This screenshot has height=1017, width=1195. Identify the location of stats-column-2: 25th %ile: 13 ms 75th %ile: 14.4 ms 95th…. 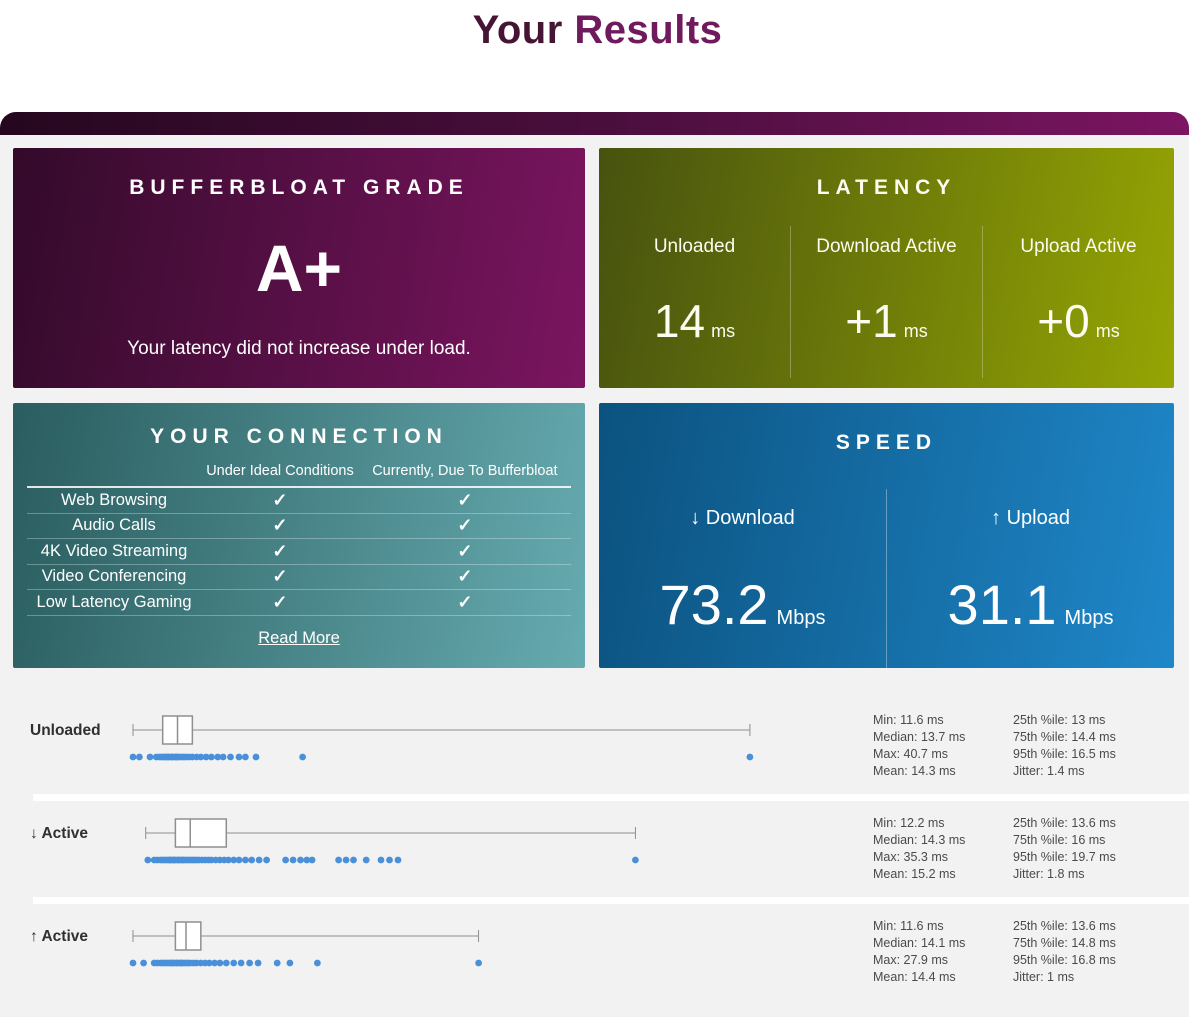
(1101, 746).